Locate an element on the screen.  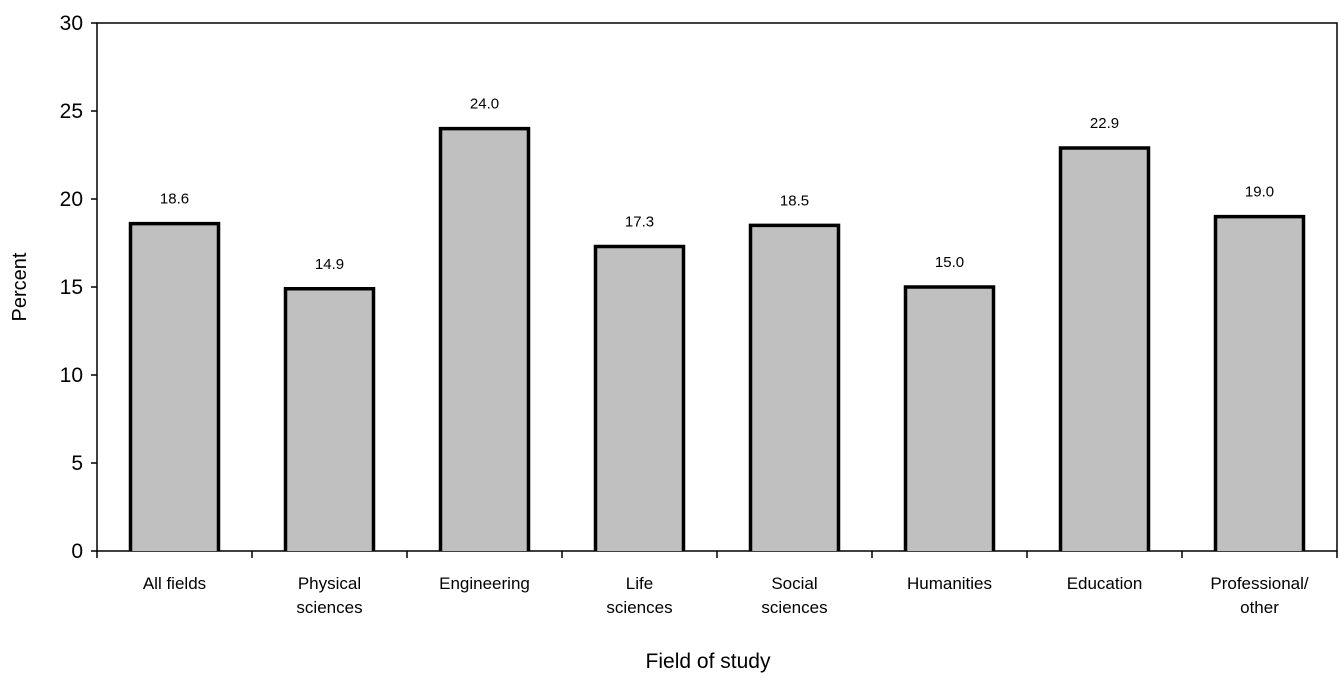
x-tick-label-line: Life is located at coordinates (639, 583).